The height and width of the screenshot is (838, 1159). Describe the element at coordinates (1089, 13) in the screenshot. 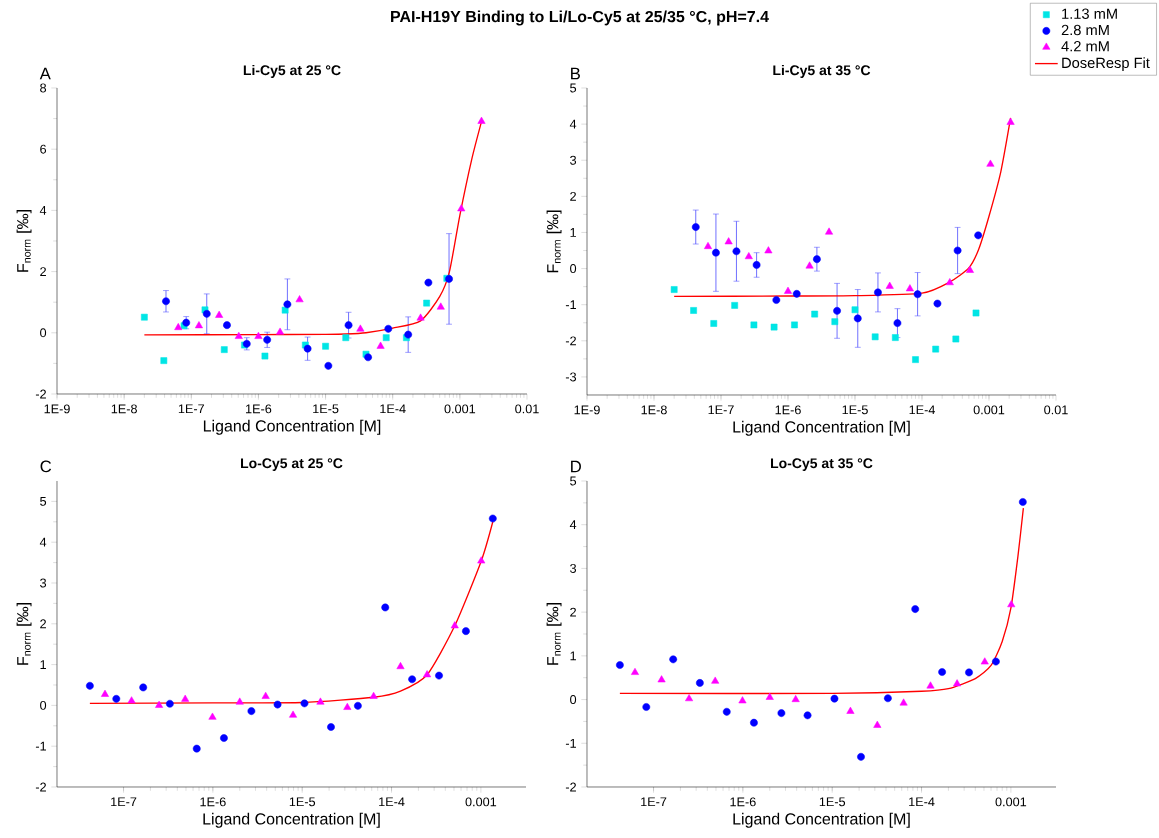

I see `legend-label: 1.13 mM` at that location.